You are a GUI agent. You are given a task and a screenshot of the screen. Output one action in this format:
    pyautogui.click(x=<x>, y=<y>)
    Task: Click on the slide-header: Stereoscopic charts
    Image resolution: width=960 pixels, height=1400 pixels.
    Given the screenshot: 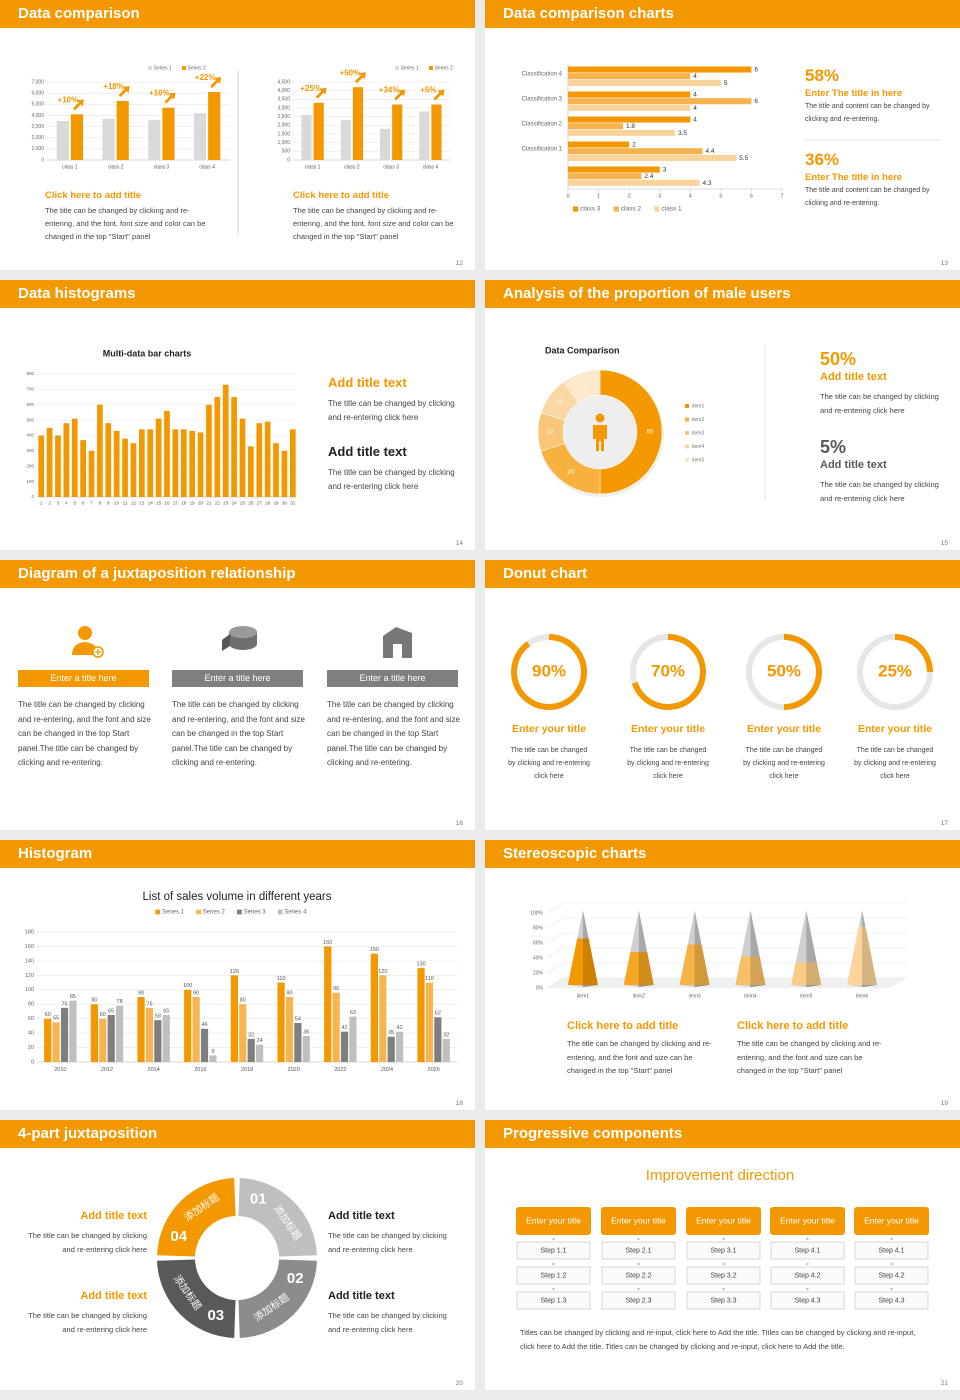 What is the action you would take?
    pyautogui.click(x=722, y=854)
    